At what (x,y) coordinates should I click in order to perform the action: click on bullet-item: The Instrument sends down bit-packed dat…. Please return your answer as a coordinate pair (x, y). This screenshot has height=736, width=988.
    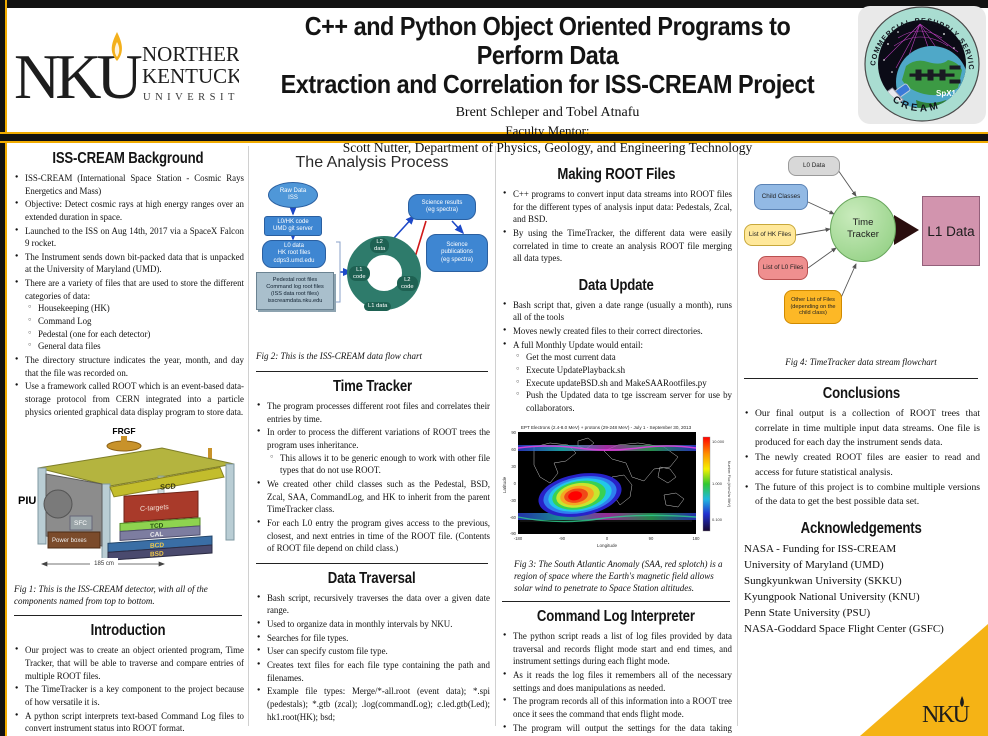
    Looking at the image, I should click on (129, 263).